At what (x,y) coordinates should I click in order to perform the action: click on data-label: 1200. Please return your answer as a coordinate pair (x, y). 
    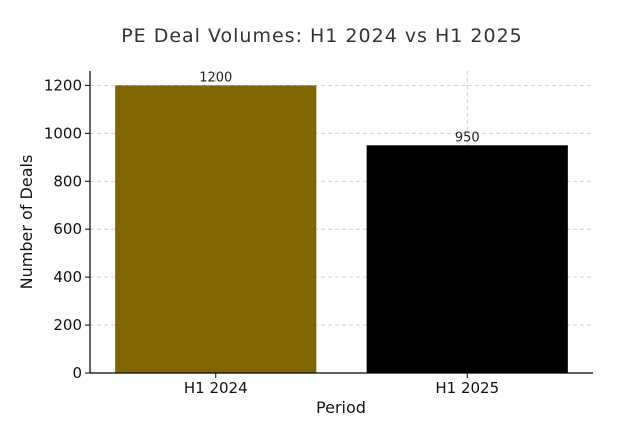
    Looking at the image, I should click on (215, 77).